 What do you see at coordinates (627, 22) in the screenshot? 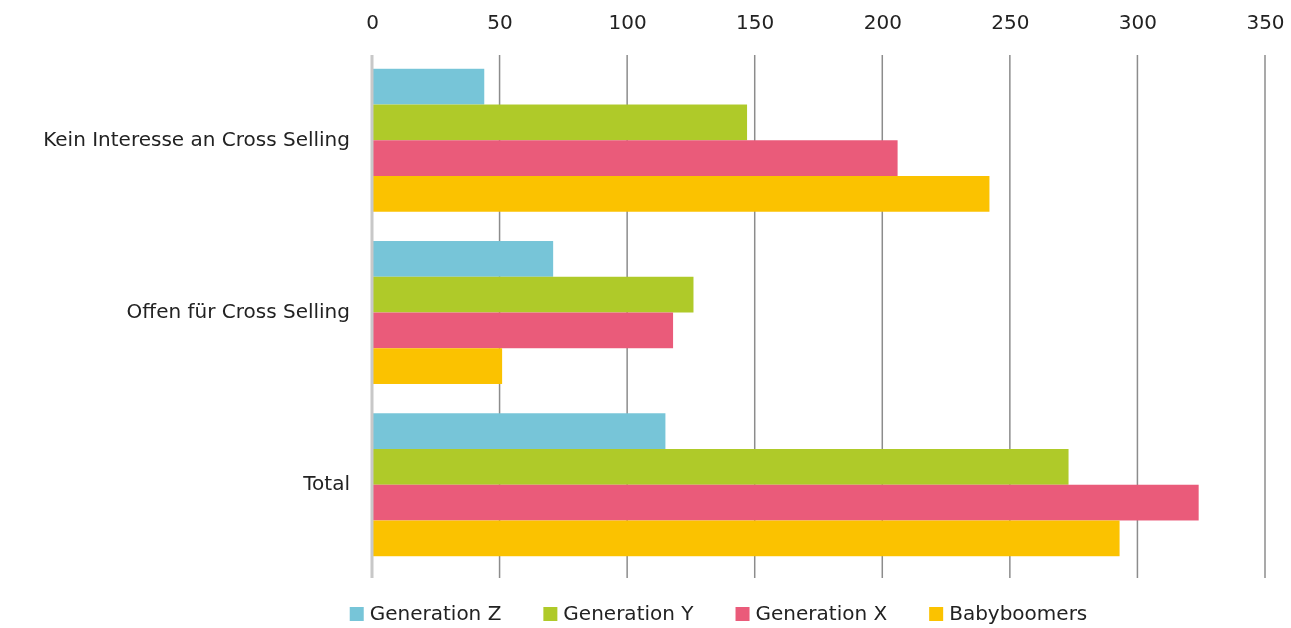
I see `x-tick-label: 100` at bounding box center [627, 22].